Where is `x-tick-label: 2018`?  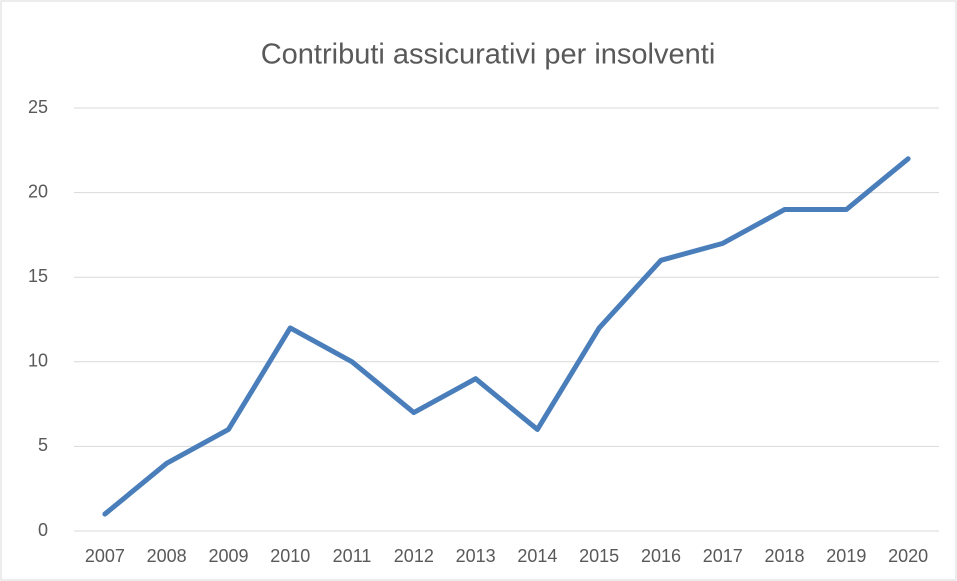 x-tick-label: 2018 is located at coordinates (785, 556).